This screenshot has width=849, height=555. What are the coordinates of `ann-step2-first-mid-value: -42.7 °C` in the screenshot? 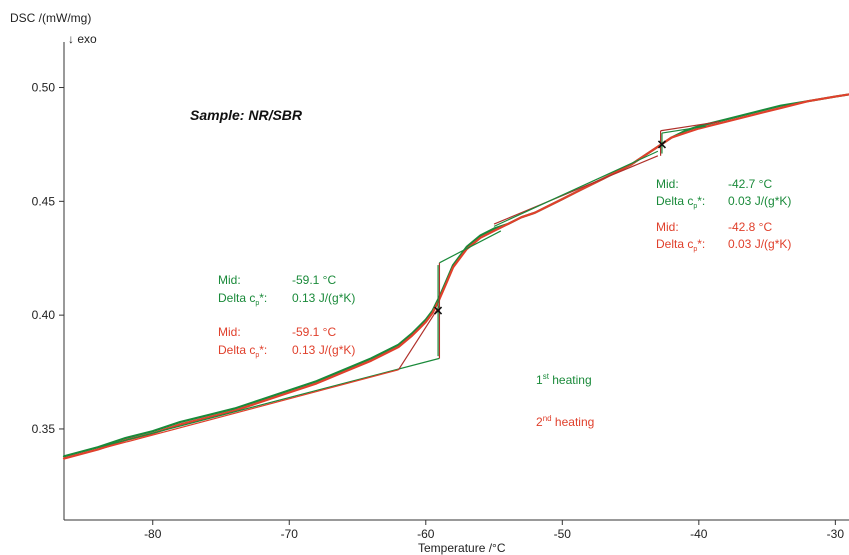 It's located at (750, 184).